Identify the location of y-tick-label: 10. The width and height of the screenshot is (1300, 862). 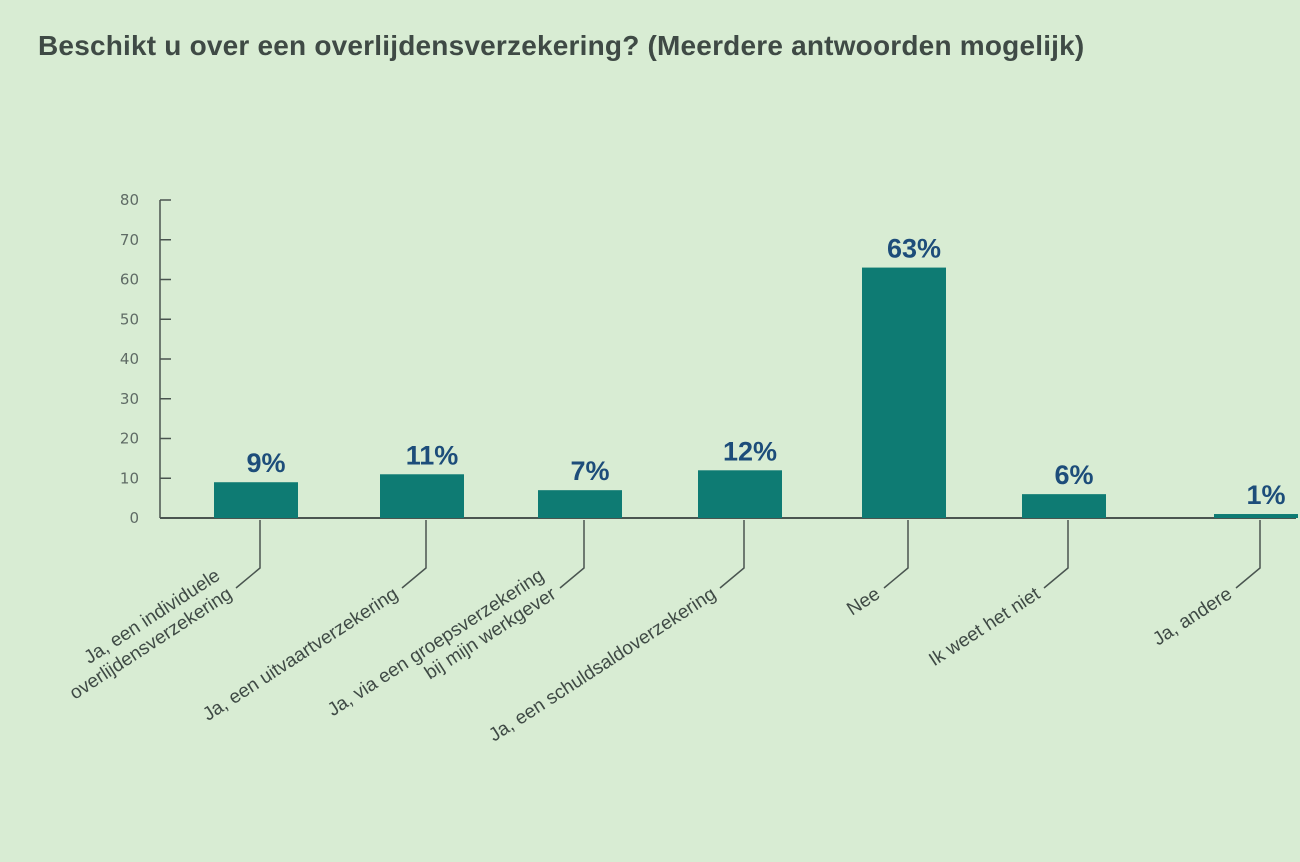
(129, 478).